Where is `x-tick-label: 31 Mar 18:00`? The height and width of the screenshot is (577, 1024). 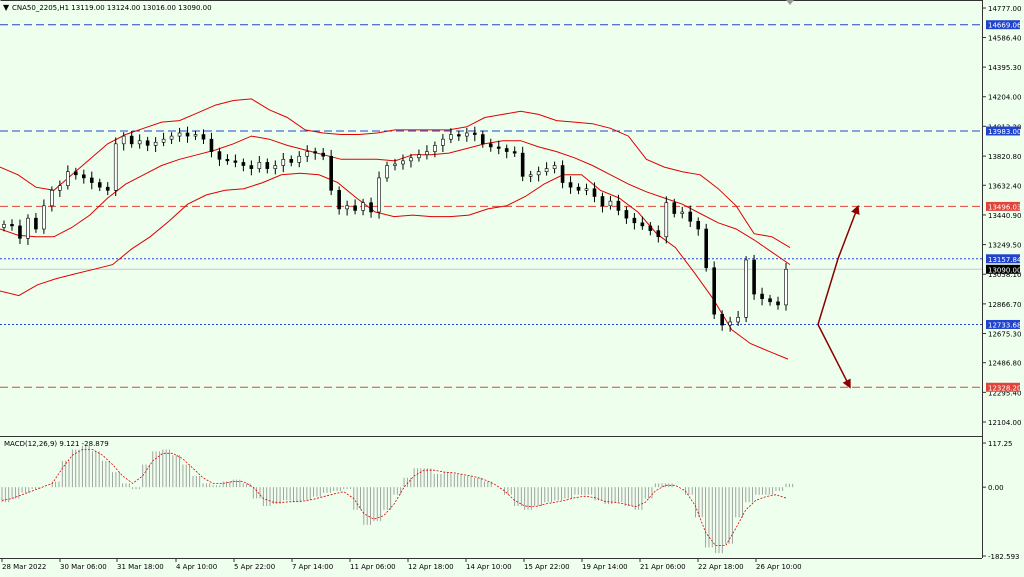 x-tick-label: 31 Mar 18:00 is located at coordinates (140, 567).